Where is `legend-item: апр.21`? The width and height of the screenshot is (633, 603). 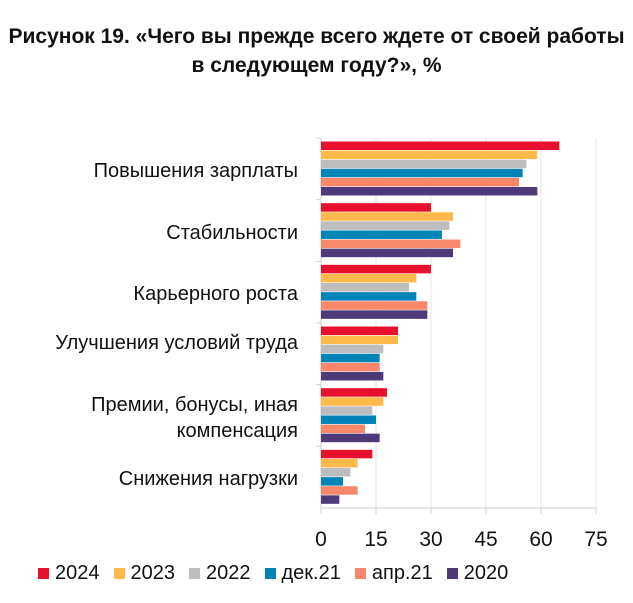
legend-item: апр.21 is located at coordinates (393, 573).